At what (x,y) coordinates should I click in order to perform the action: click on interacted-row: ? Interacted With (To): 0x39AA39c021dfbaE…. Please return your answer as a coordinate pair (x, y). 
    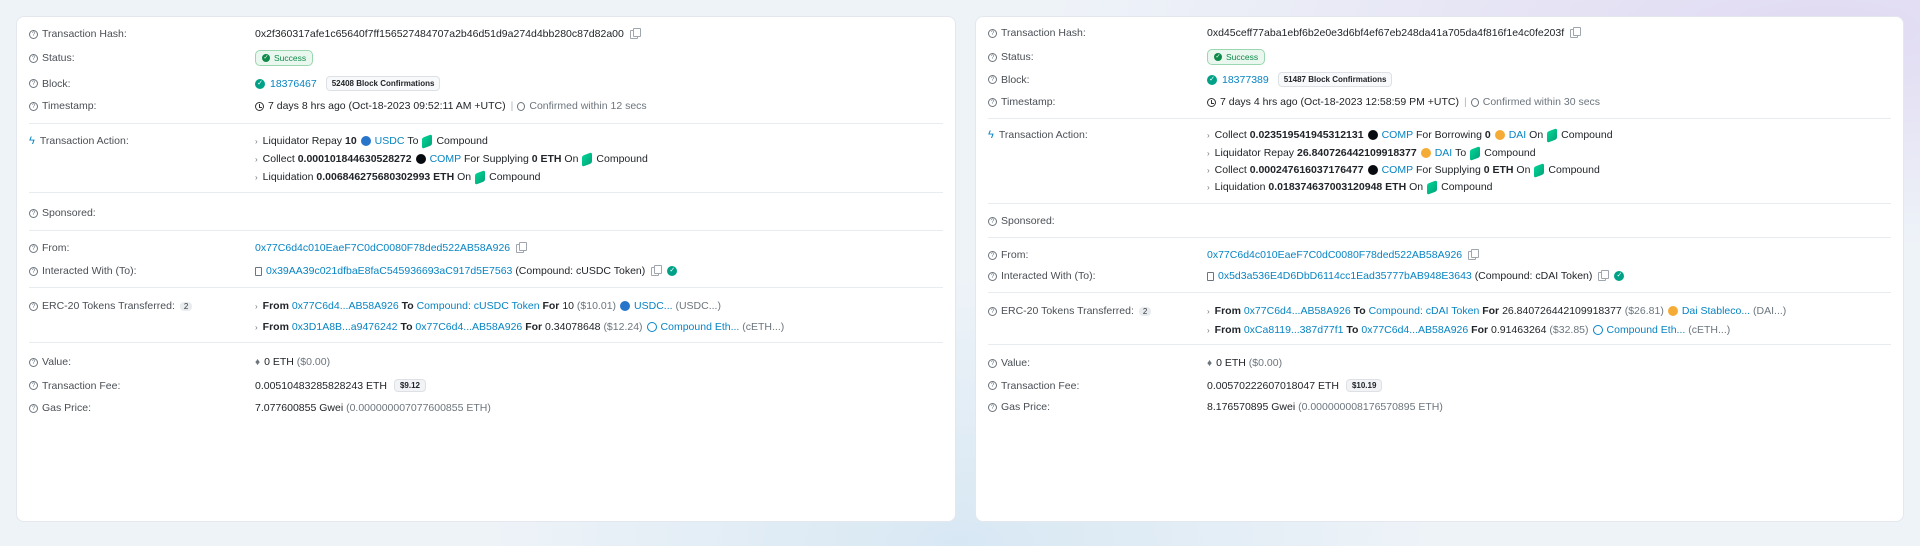
    Looking at the image, I should click on (486, 270).